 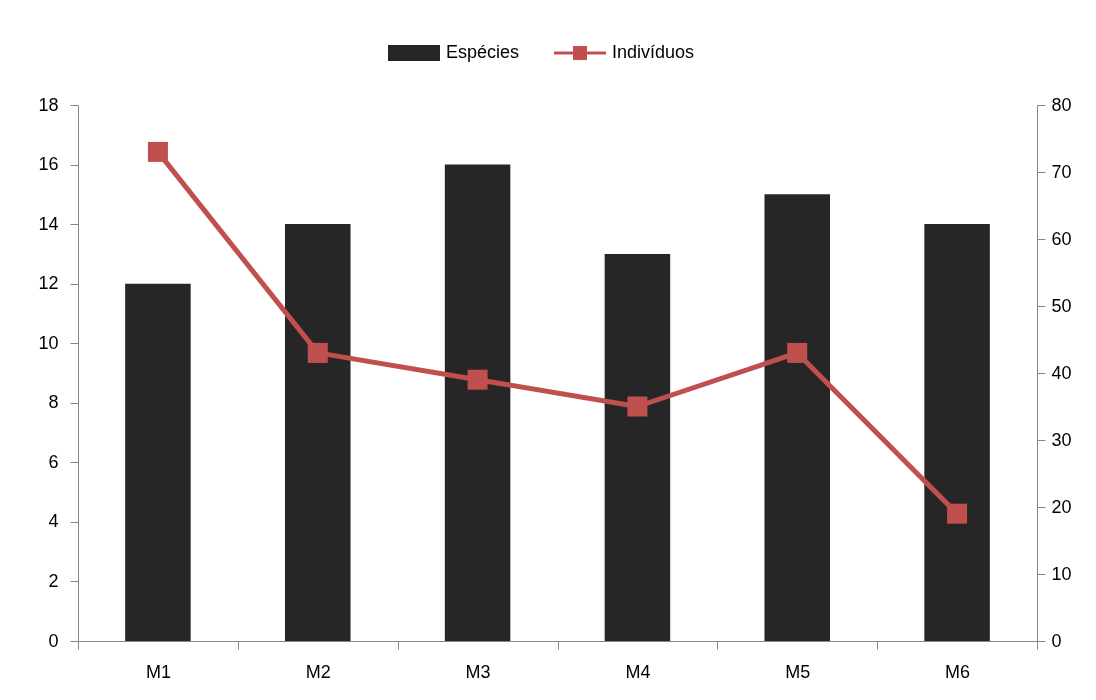 I want to click on y-tick-label: 14, so click(x=48, y=223).